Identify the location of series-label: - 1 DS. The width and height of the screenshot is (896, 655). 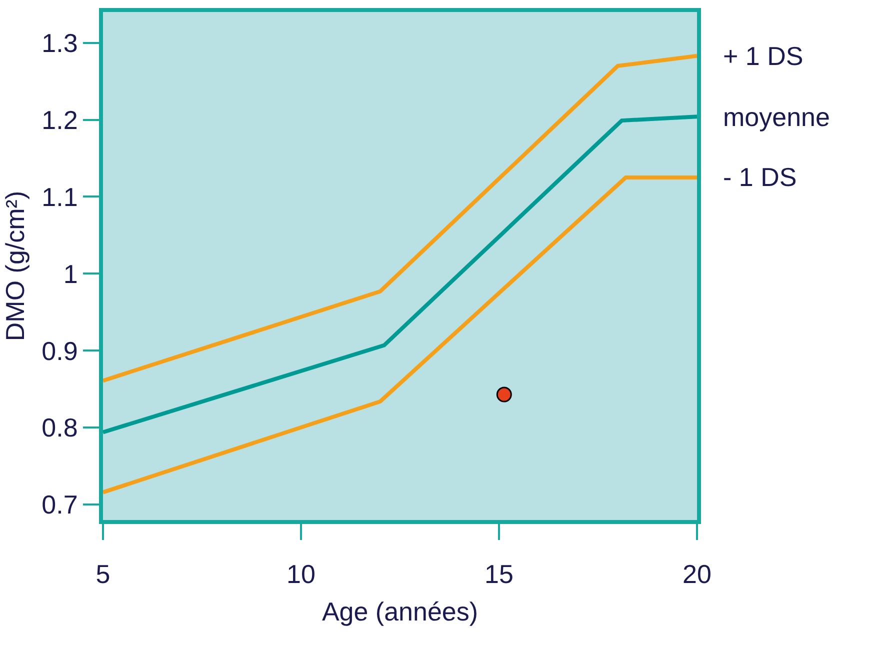
(760, 177).